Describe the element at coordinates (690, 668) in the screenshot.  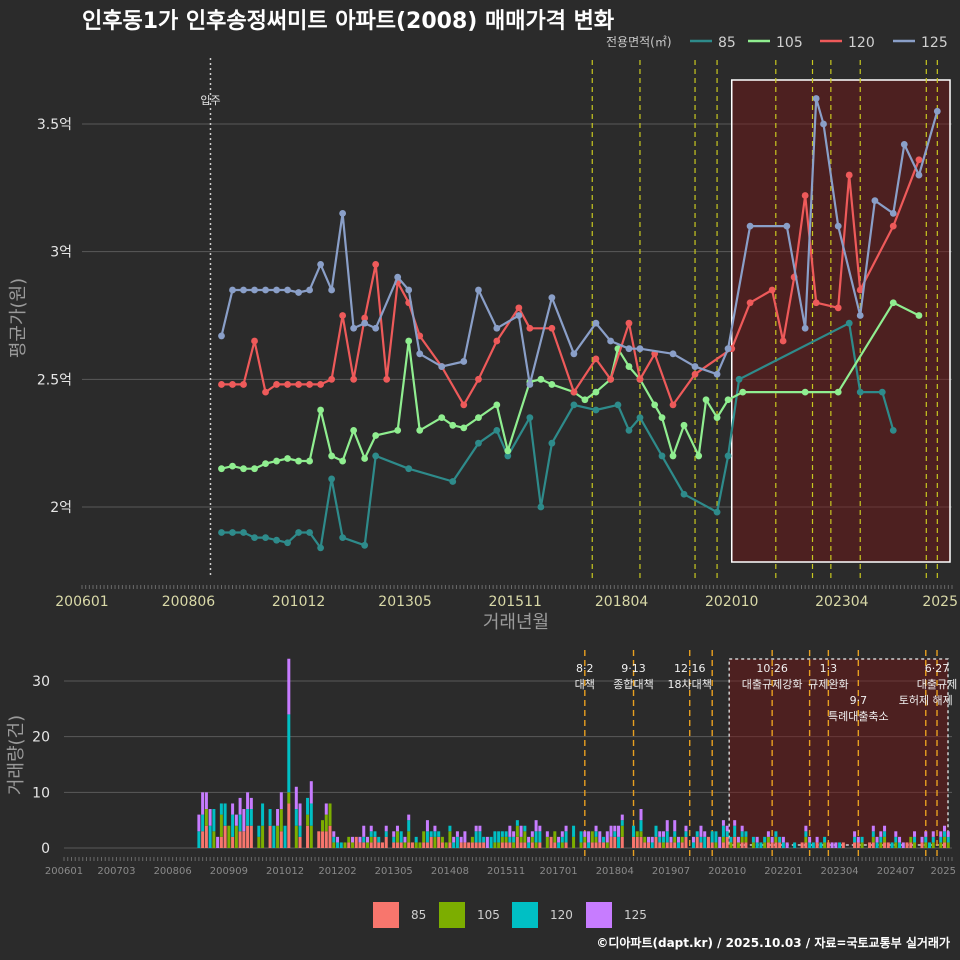
I see `policy-date: 12·16` at that location.